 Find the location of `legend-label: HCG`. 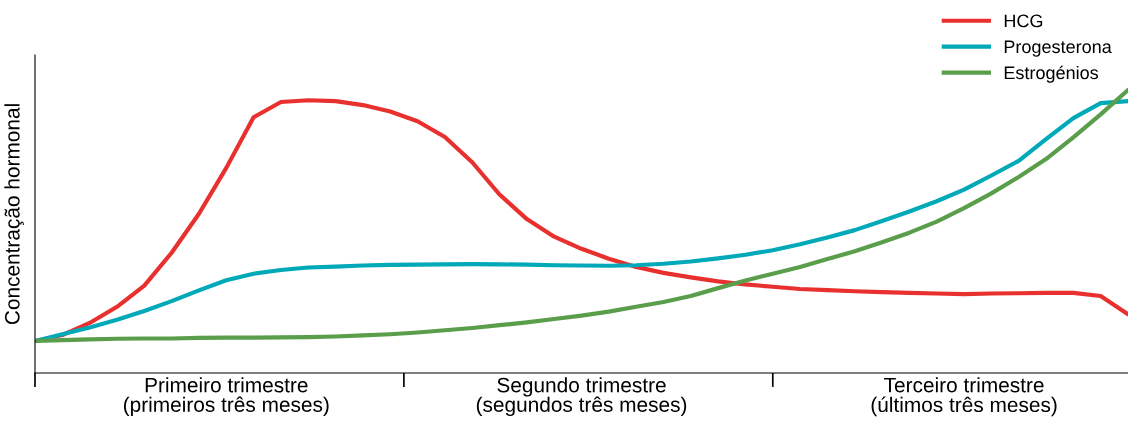

legend-label: HCG is located at coordinates (1023, 21).